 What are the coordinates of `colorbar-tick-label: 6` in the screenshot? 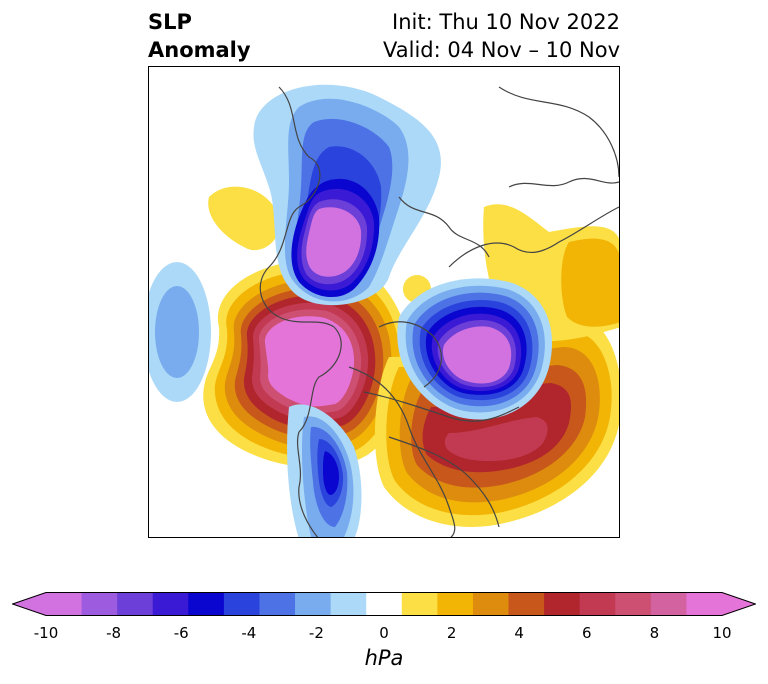 It's located at (587, 633).